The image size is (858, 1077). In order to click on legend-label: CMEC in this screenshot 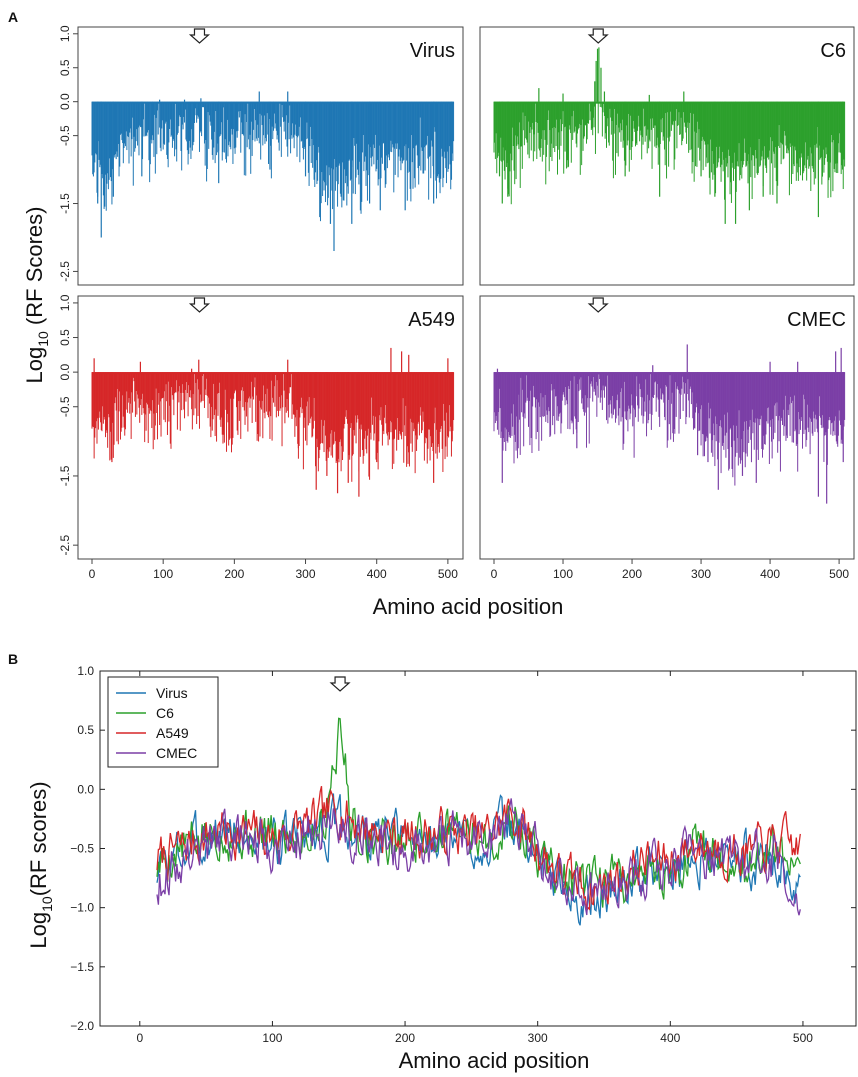, I will do `click(176, 753)`.